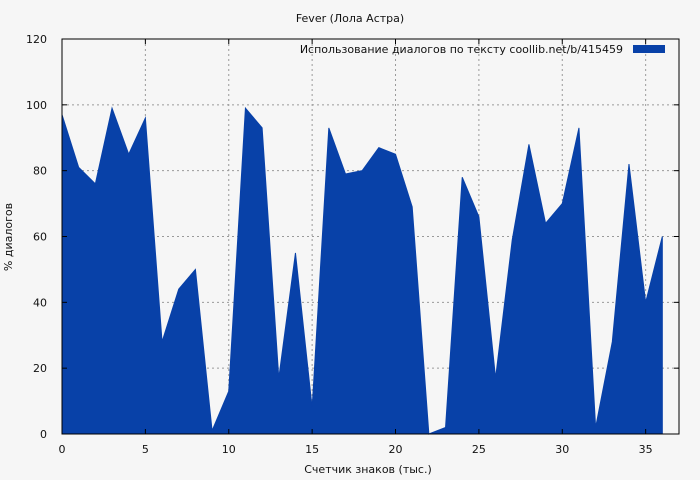 This screenshot has width=700, height=480. I want to click on y-tick-label: 60, so click(40, 237).